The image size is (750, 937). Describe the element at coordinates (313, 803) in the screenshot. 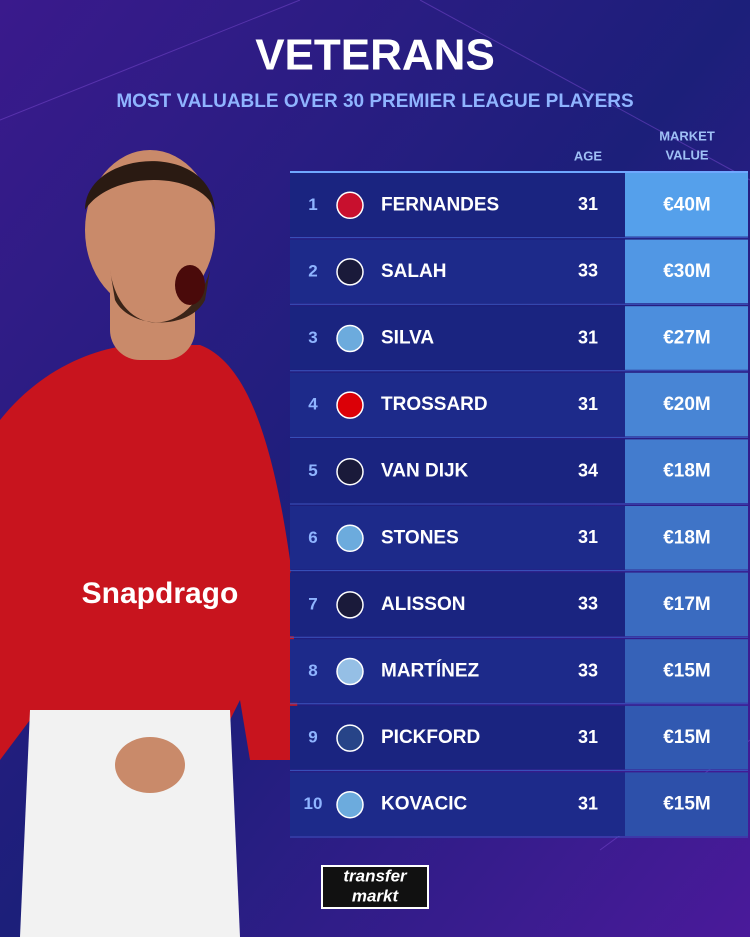

I see `rank: 10` at that location.